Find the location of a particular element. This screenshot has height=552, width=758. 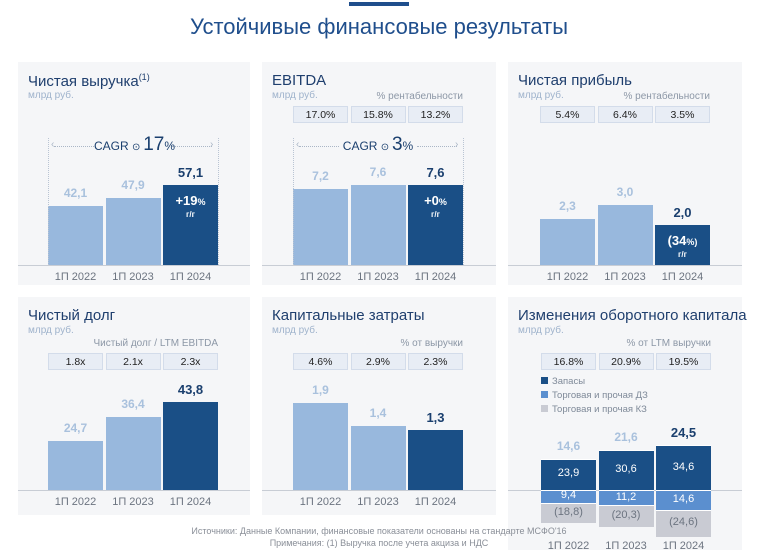

cagr-label: CAGR ⊙ 17% is located at coordinates (134, 145).